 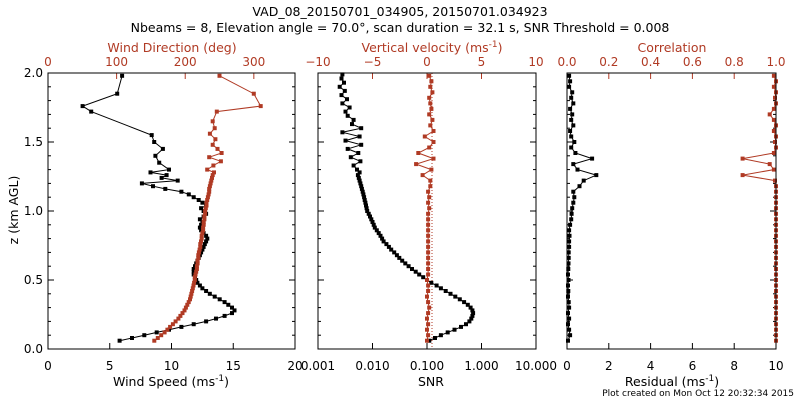 I want to click on top-tick-label: 0, so click(x=48, y=62).